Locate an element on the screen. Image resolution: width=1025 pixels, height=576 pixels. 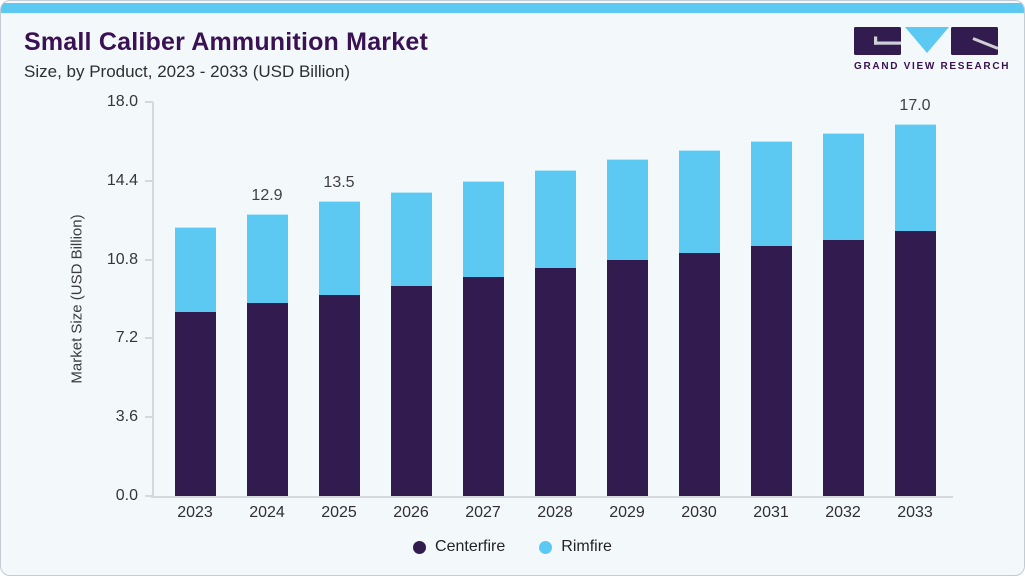
bar-2032 is located at coordinates (843, 314).